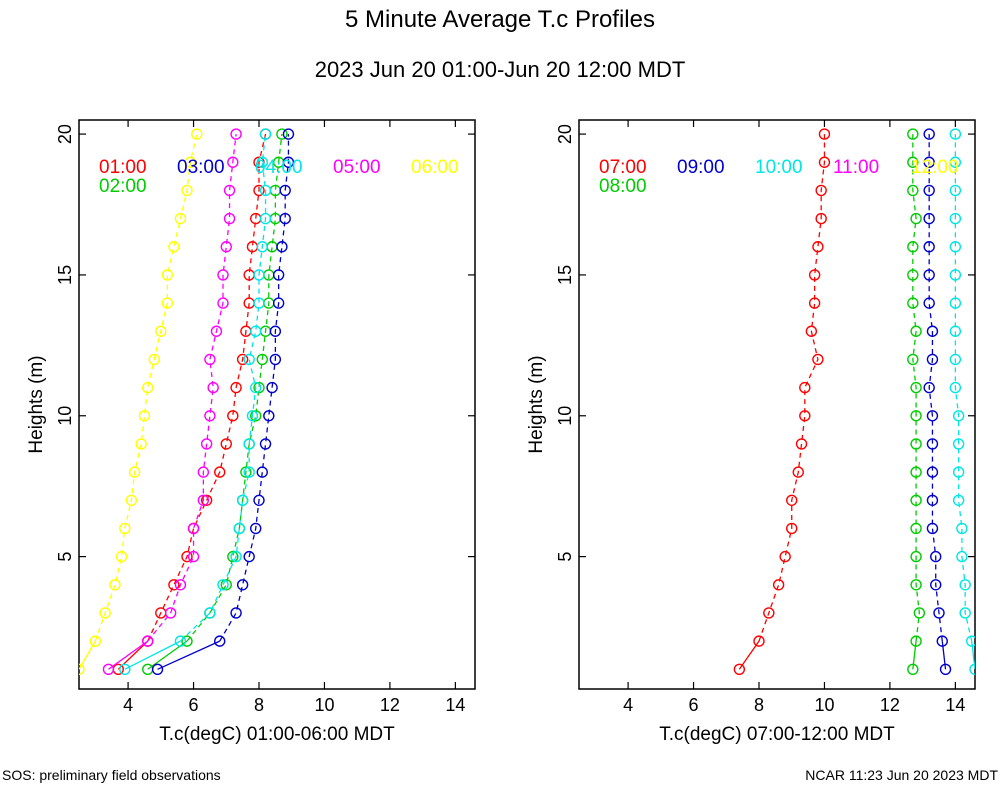 This screenshot has width=1000, height=800. I want to click on page-title: 5 Minute Average T.c Profiles, so click(500, 19).